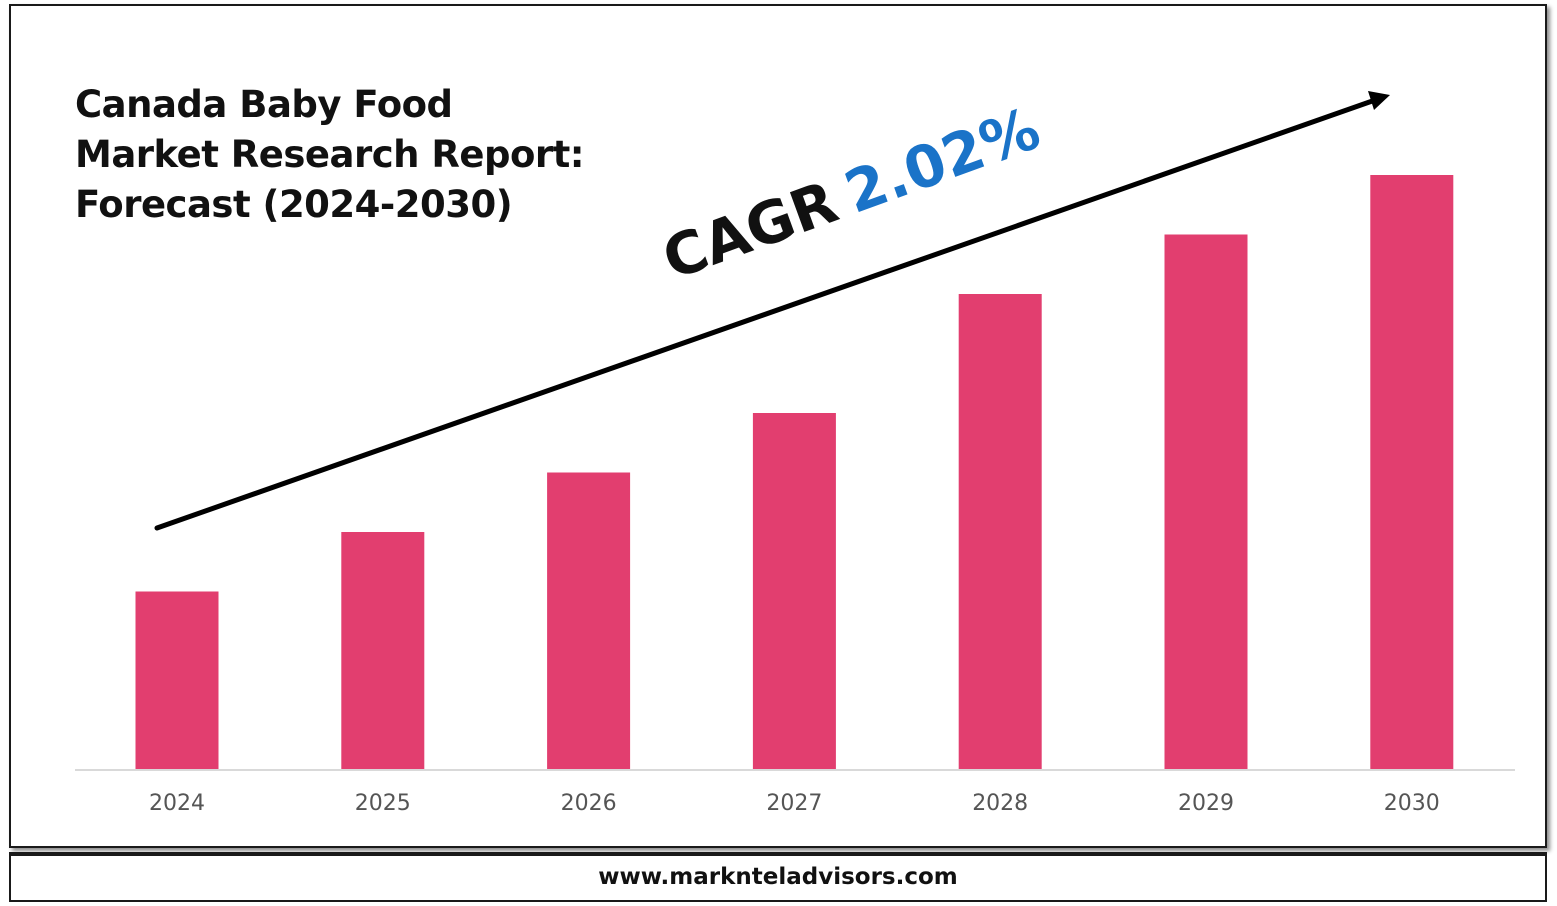  What do you see at coordinates (794, 591) in the screenshot?
I see `bar-2027` at bounding box center [794, 591].